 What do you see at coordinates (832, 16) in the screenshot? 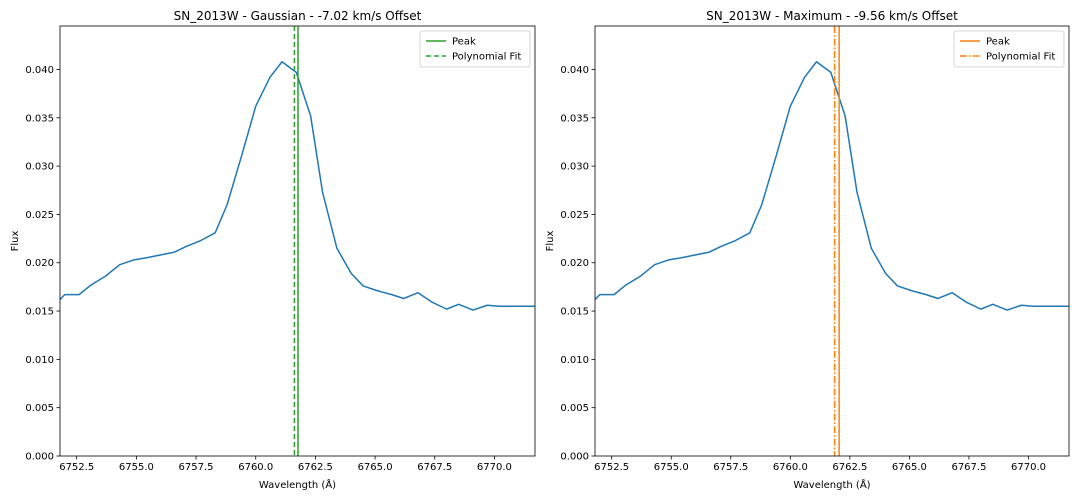
I see `chart-title: SN_2013W - Maximum - -9.56 km/s Offset` at bounding box center [832, 16].